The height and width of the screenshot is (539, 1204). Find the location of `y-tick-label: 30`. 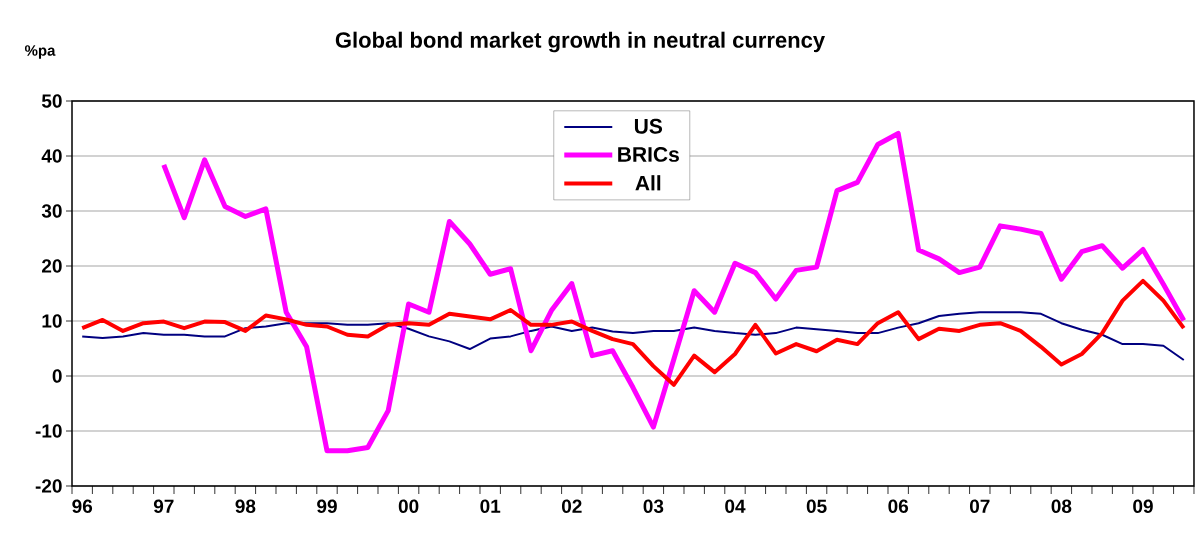

y-tick-label: 30 is located at coordinates (51, 211).